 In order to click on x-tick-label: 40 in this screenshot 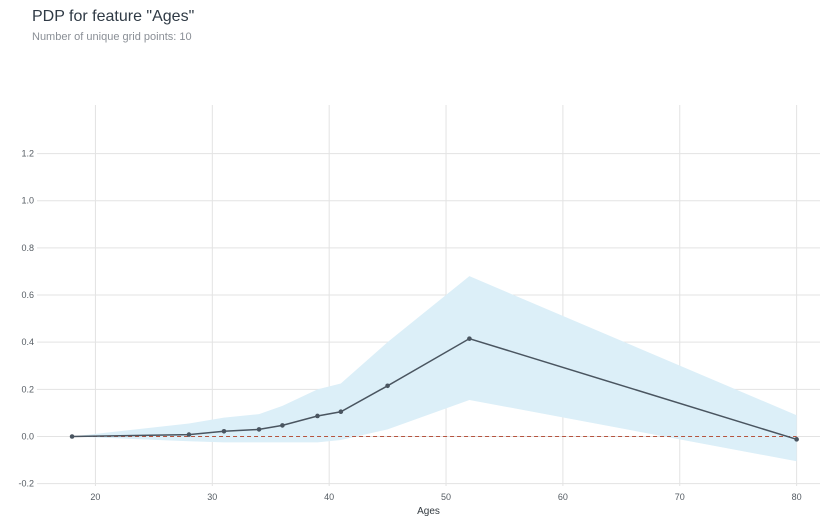, I will do `click(329, 497)`.